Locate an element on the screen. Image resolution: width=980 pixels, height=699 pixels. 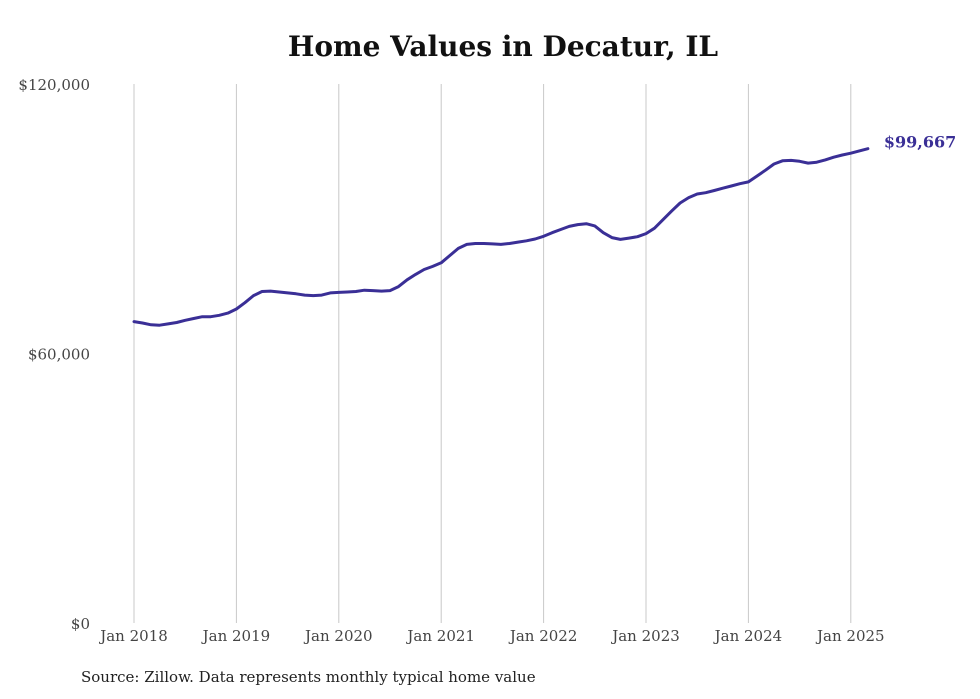
x-tick-label: Jan 2019 is located at coordinates (236, 636).